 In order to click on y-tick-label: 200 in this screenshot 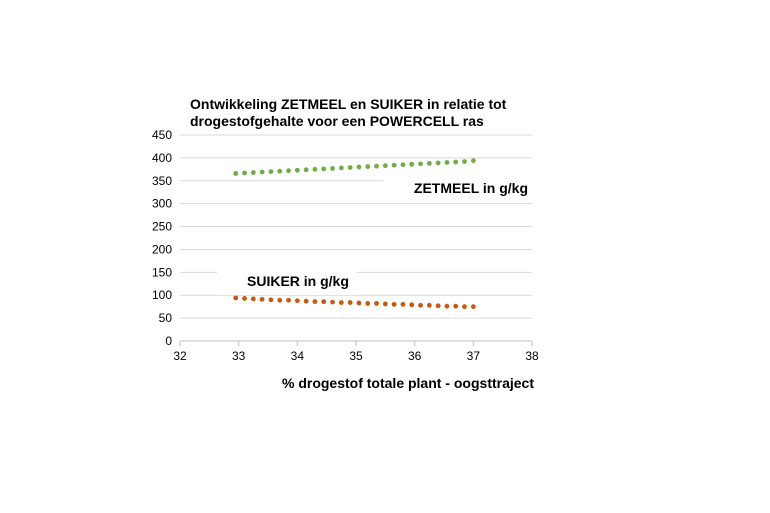, I will do `click(162, 249)`.